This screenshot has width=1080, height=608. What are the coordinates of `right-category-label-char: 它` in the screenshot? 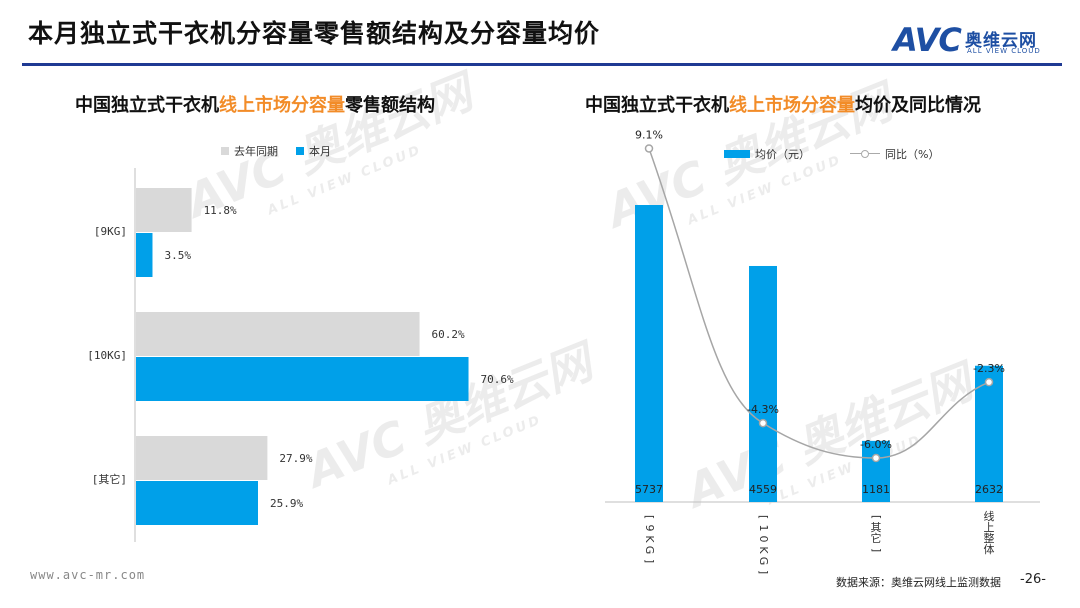 It's located at (876, 538).